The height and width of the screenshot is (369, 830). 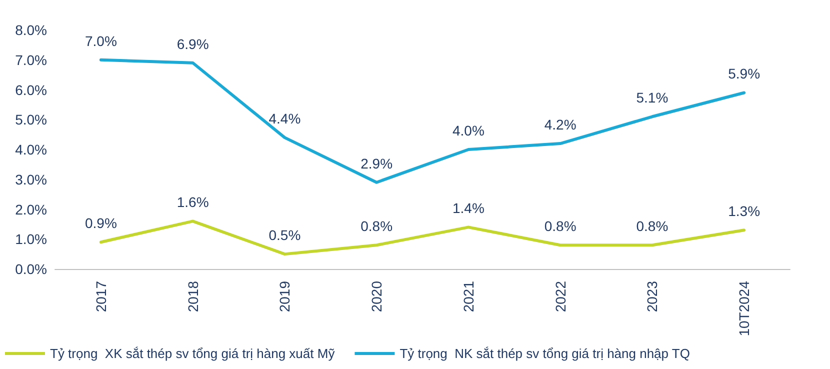 What do you see at coordinates (376, 163) in the screenshot?
I see `data-label: 2.9%` at bounding box center [376, 163].